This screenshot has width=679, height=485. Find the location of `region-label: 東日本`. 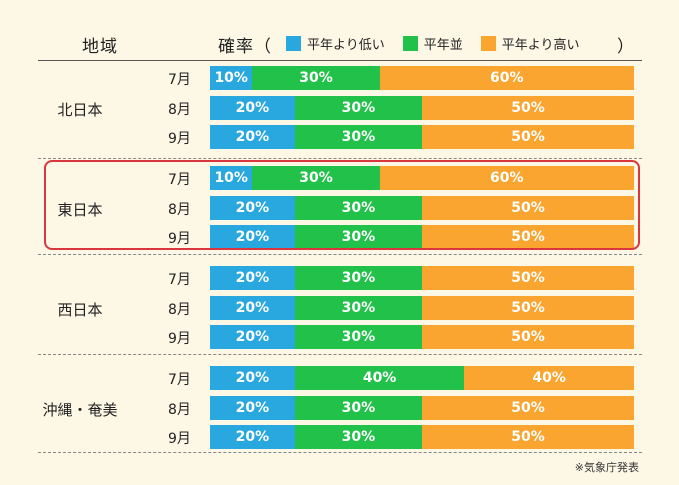

region-label: 東日本 is located at coordinates (80, 209).